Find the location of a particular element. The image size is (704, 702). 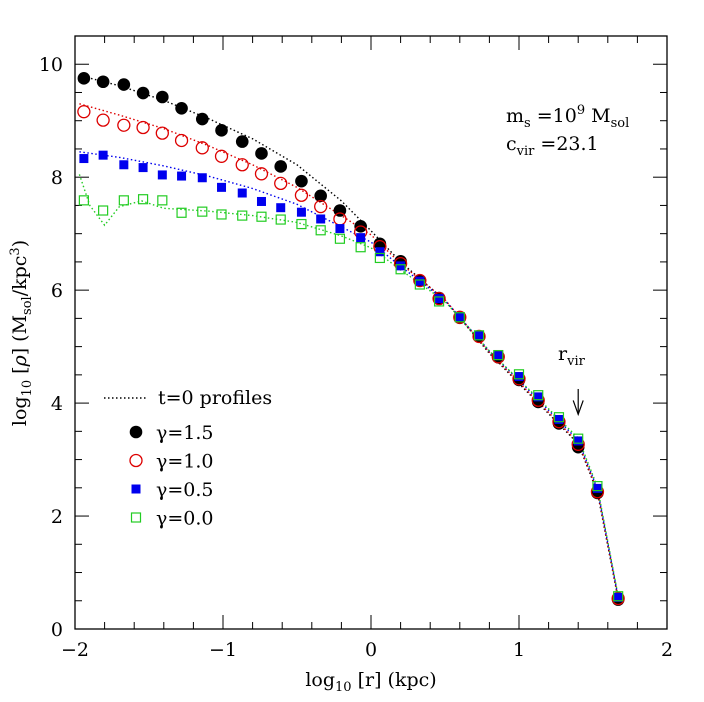

y-tick-label: 4 is located at coordinates (57, 404).